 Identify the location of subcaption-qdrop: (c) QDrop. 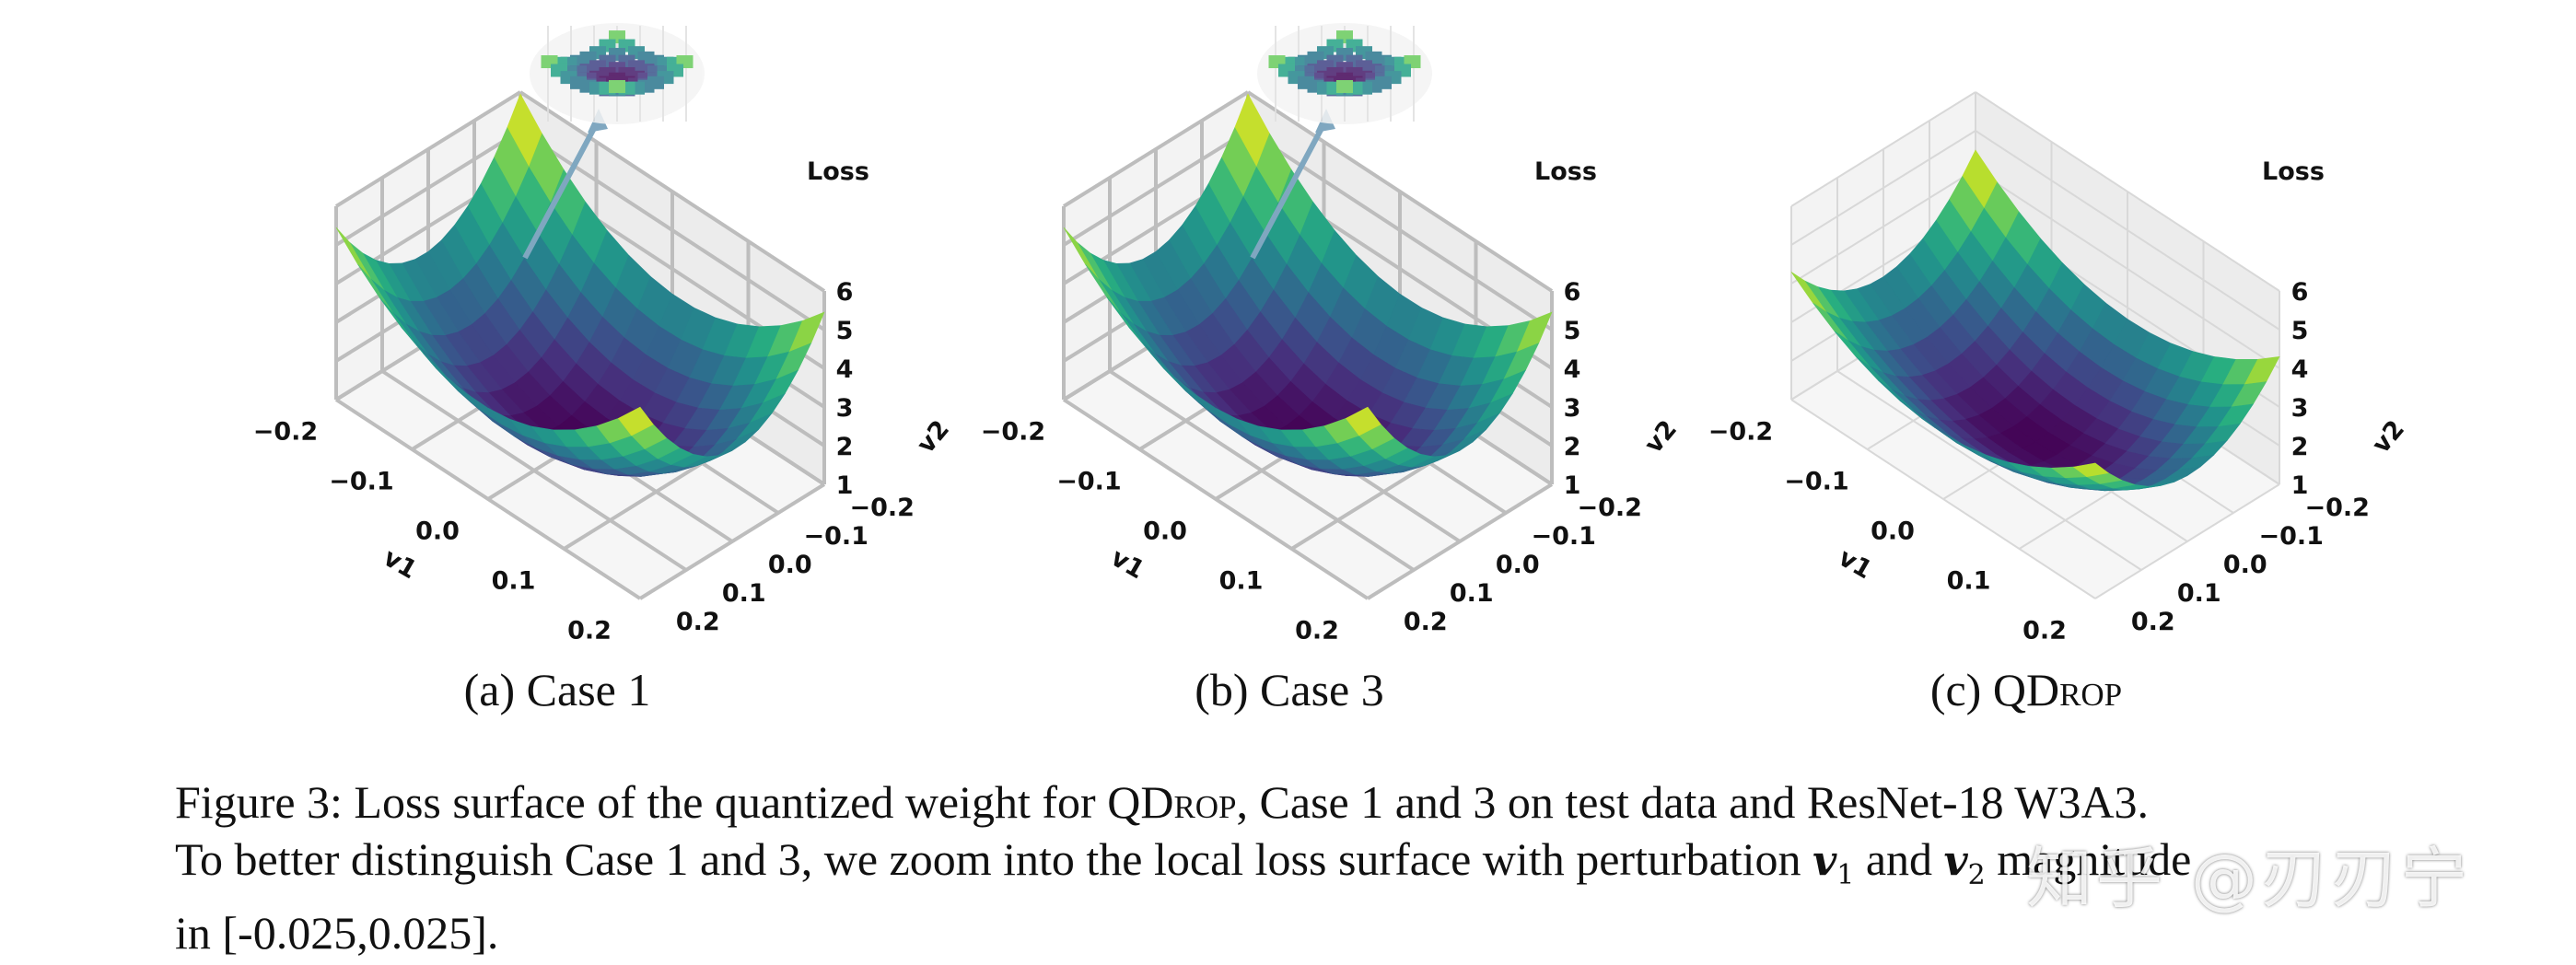
(2026, 689).